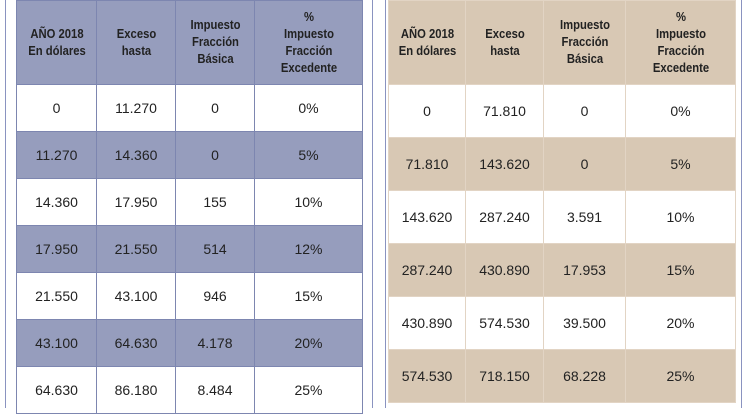 The image size is (750, 414). I want to click on table-row: 71.810 143.620 0 5%, so click(562, 164).